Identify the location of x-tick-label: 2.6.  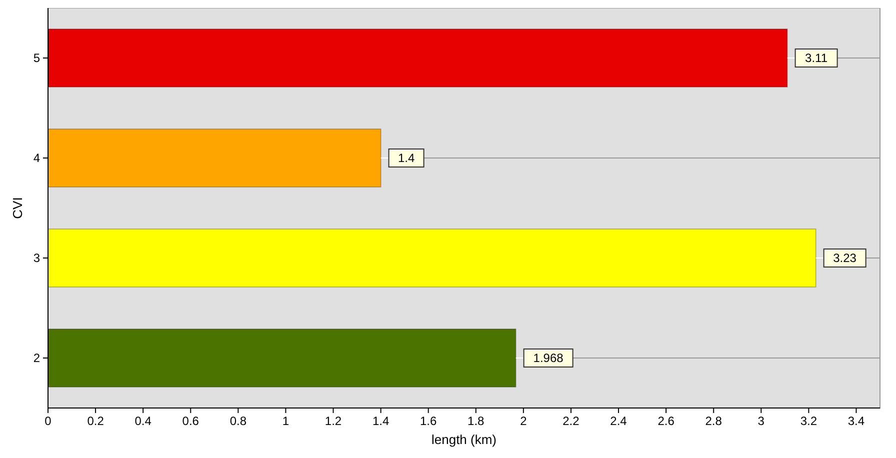
(666, 421).